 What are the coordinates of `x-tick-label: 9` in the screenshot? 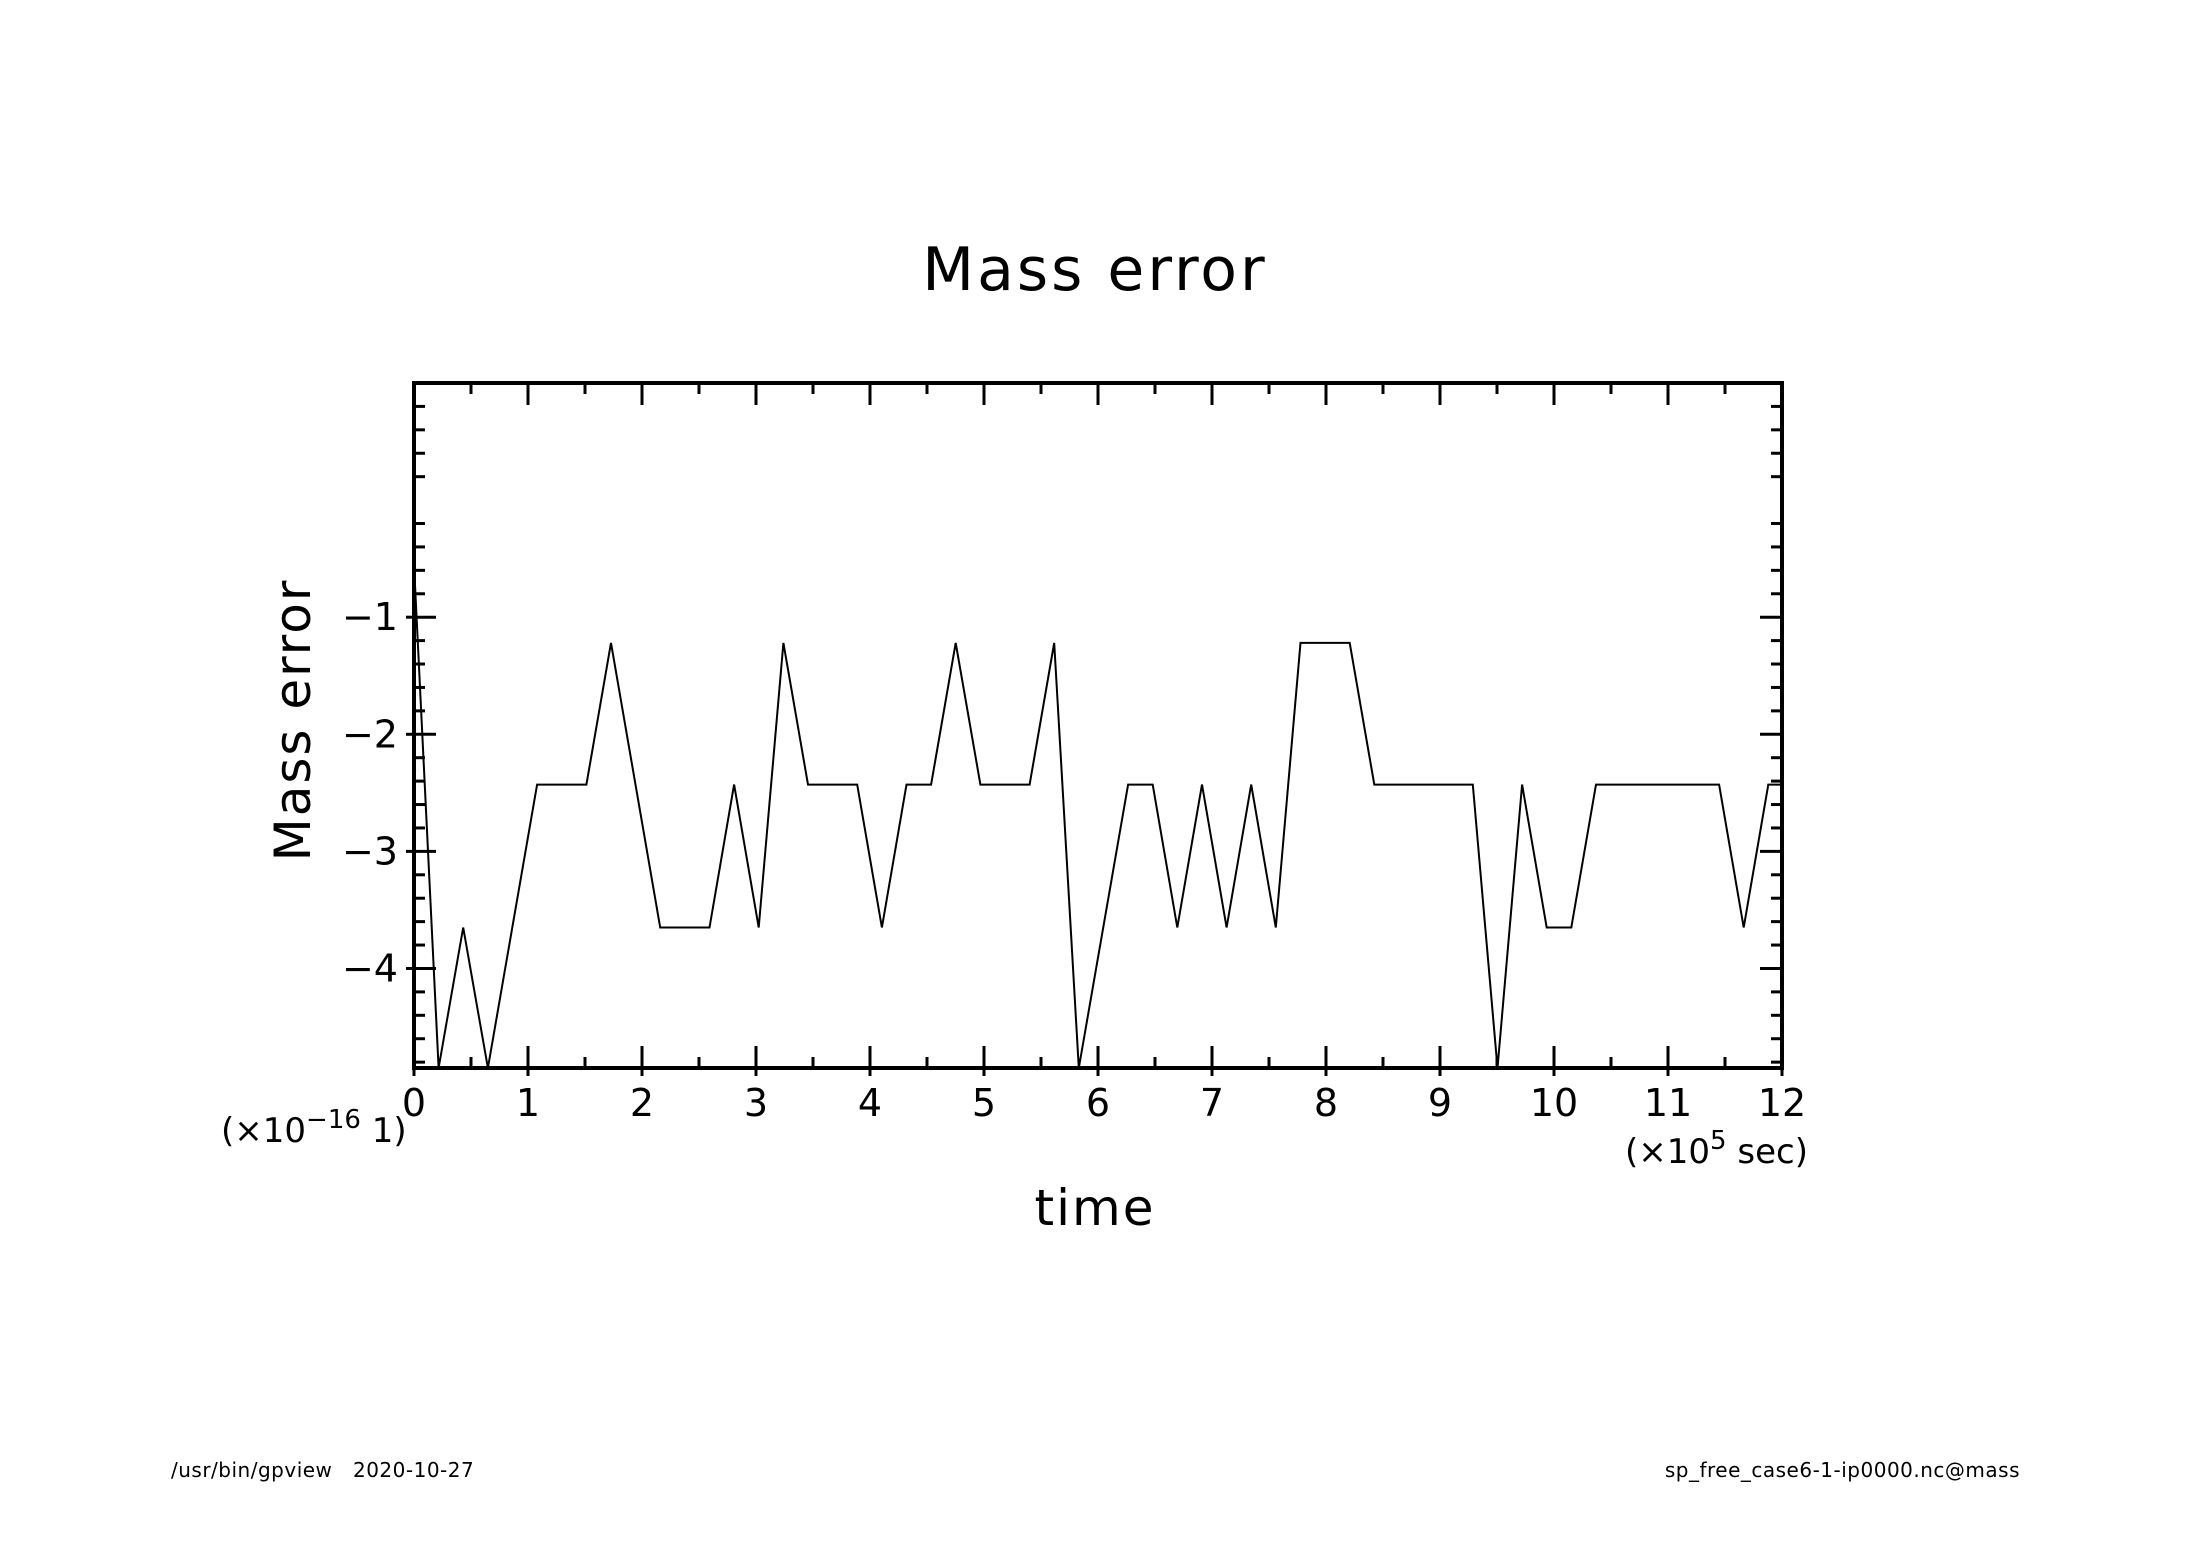 It's located at (1440, 1103).